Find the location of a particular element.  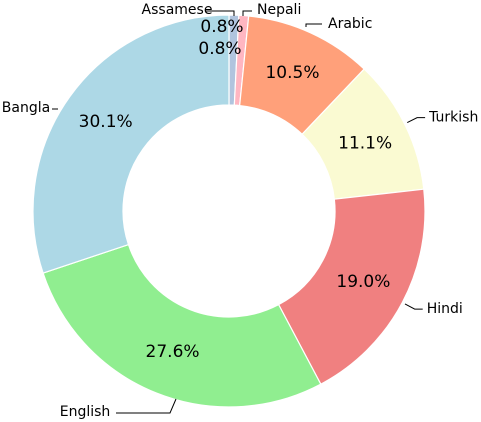

category-label-turkish: Turkish is located at coordinates (453, 118).